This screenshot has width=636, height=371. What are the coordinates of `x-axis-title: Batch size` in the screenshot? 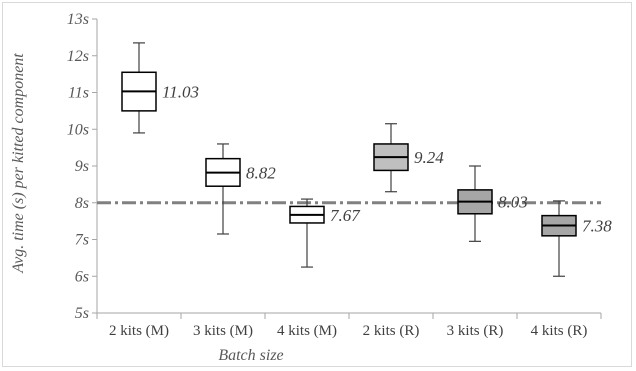 It's located at (250, 355).